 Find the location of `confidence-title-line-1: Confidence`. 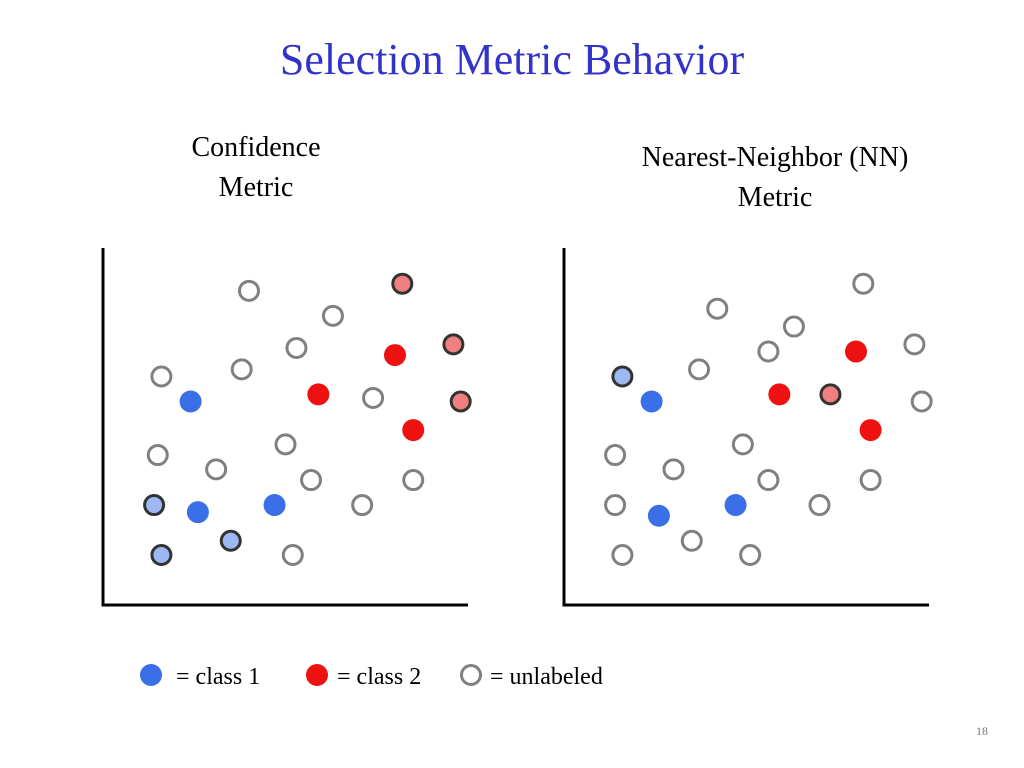

confidence-title-line-1: Confidence is located at coordinates (256, 147).